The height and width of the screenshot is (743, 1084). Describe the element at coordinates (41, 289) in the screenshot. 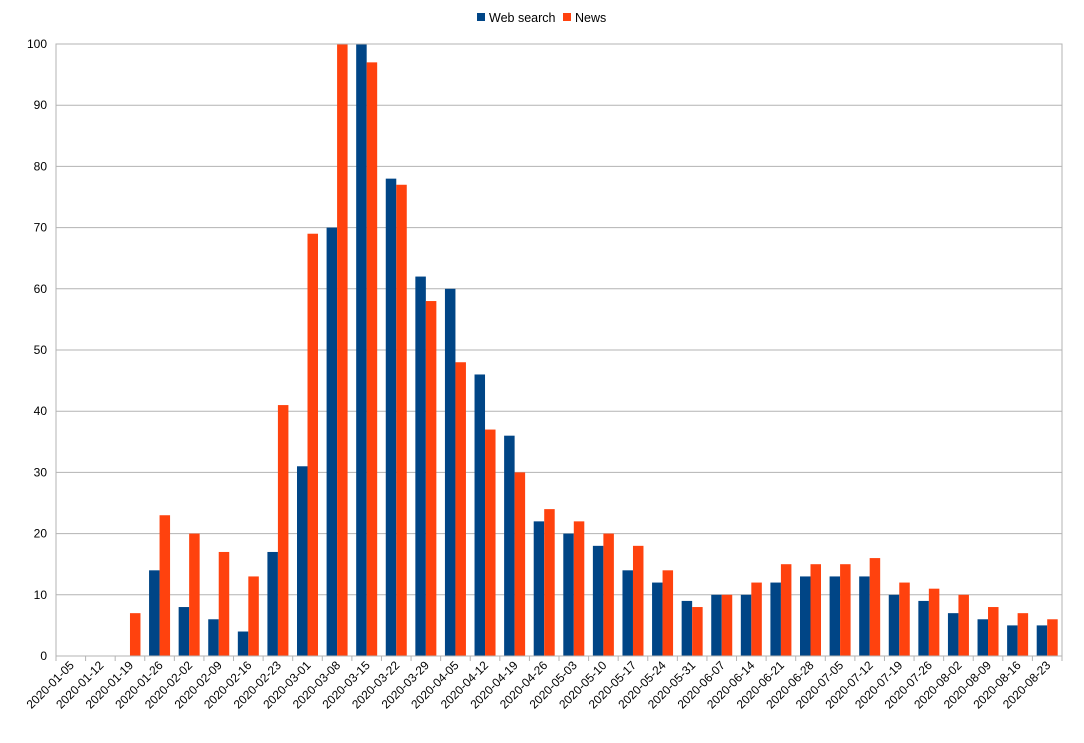

I see `y-tick-label: 60` at that location.